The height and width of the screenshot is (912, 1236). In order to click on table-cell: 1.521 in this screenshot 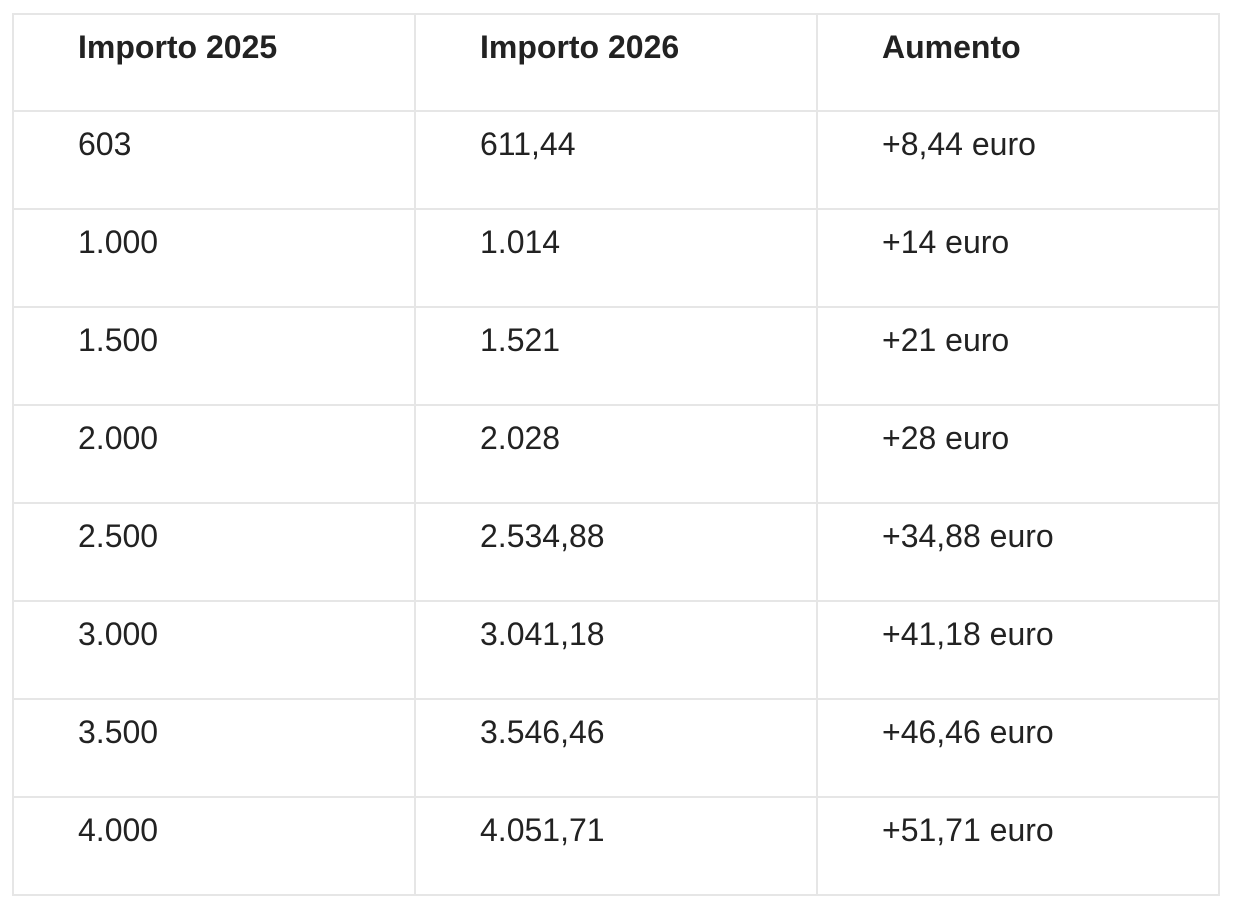, I will do `click(616, 356)`.